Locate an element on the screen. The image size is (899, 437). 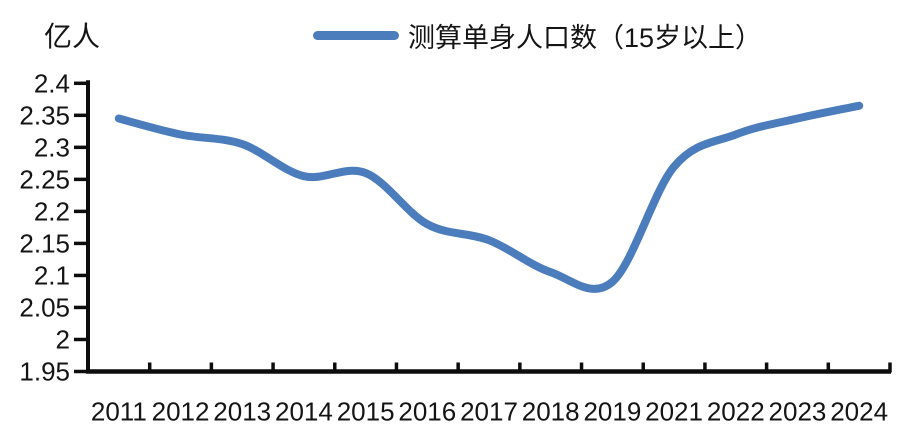
y-axis-unit-label: 亿人 is located at coordinates (72, 36).